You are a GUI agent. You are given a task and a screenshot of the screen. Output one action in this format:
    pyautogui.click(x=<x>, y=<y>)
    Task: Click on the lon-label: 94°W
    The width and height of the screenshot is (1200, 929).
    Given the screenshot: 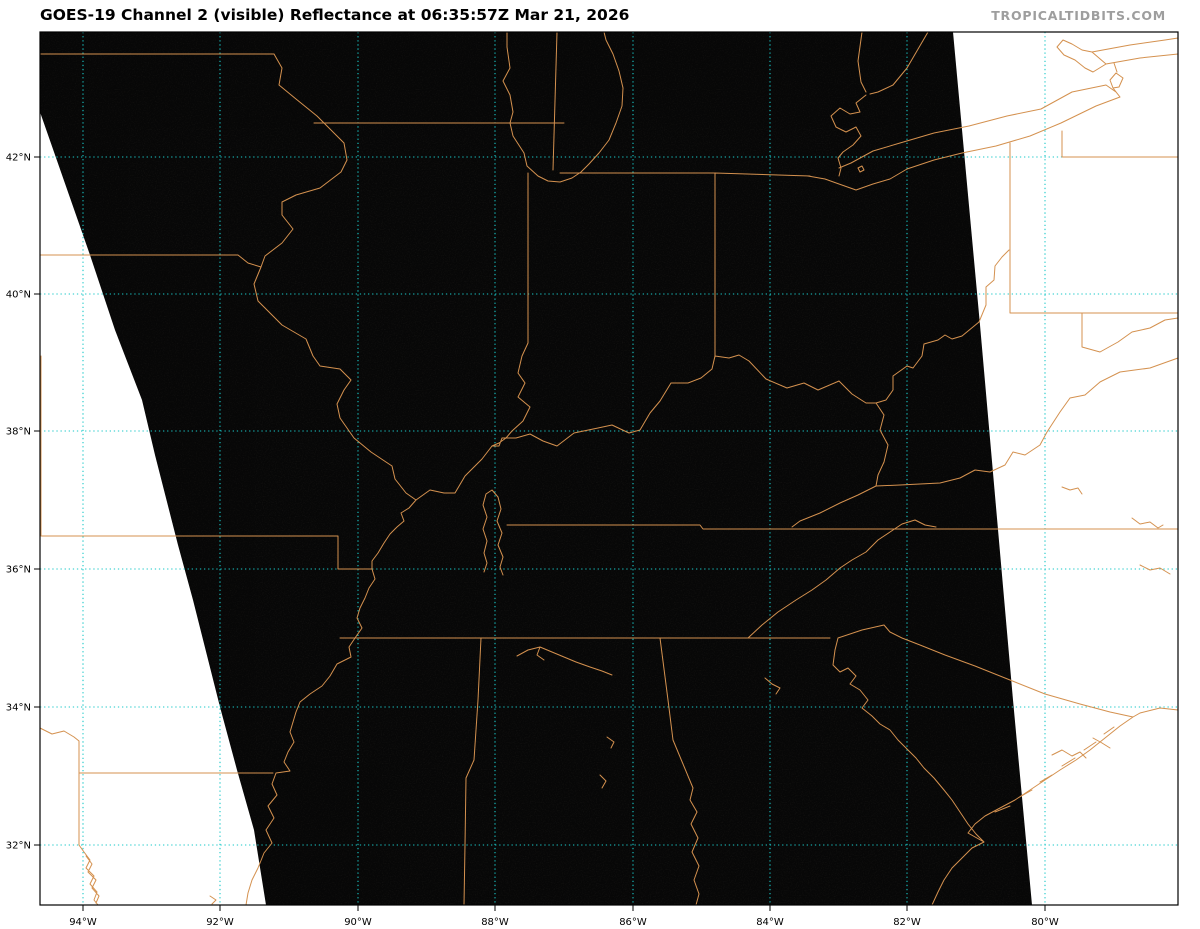 What is the action you would take?
    pyautogui.click(x=83, y=922)
    